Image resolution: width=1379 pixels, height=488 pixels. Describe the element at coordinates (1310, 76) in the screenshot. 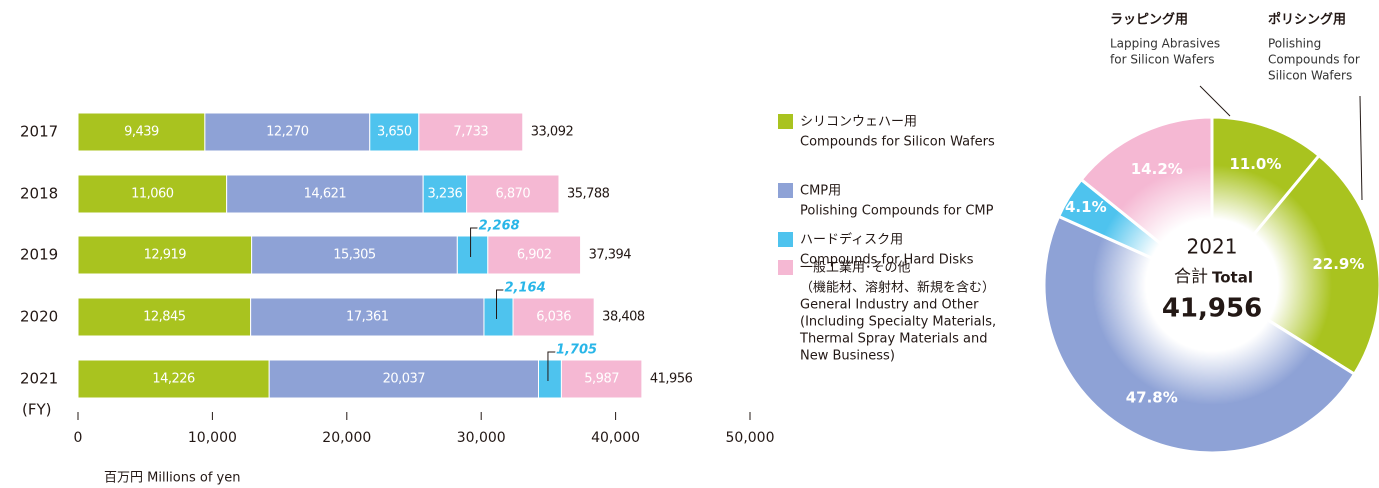

I see `annotation-desc: Silicon Wafers` at that location.